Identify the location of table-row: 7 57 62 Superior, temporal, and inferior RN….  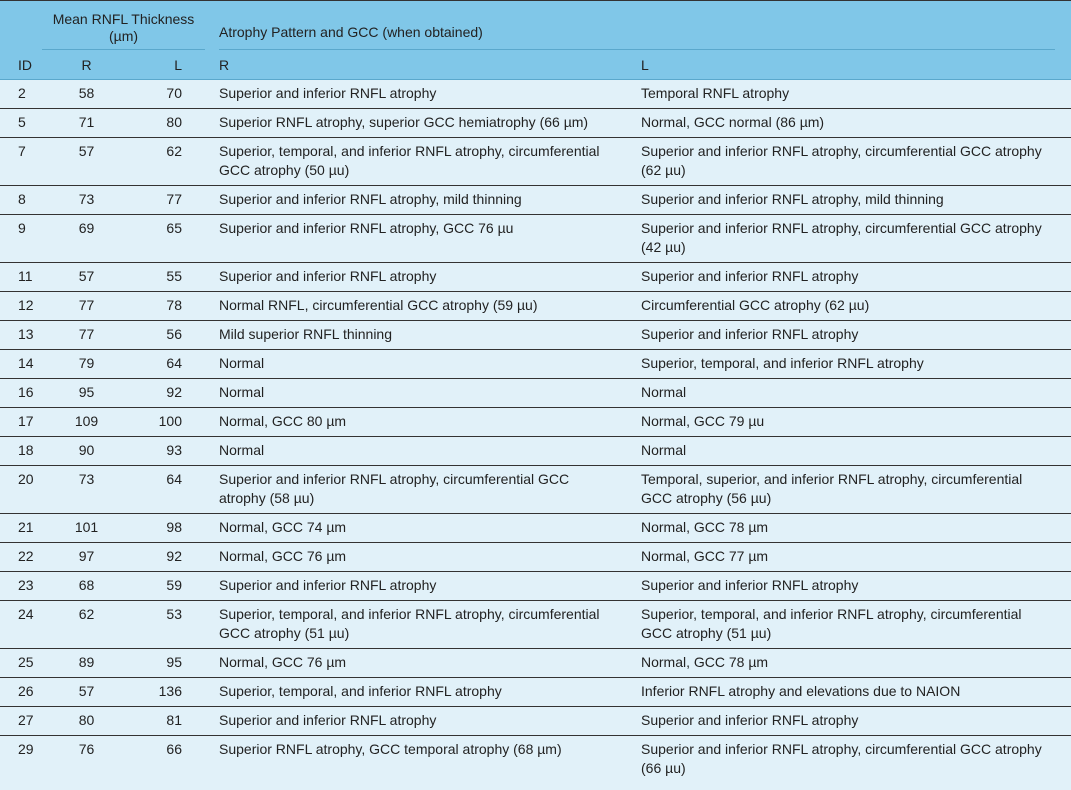
(535, 161).